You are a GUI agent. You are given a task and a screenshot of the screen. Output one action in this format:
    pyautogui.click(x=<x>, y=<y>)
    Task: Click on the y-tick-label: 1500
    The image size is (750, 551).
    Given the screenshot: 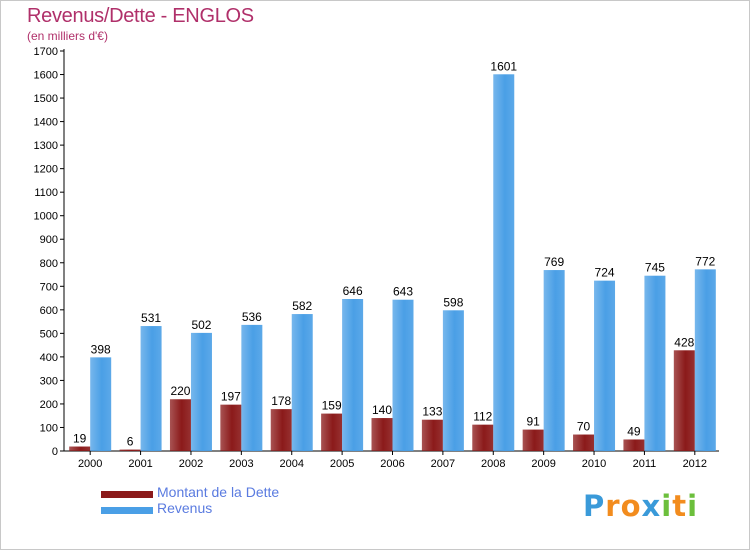 What is the action you would take?
    pyautogui.click(x=46, y=99)
    